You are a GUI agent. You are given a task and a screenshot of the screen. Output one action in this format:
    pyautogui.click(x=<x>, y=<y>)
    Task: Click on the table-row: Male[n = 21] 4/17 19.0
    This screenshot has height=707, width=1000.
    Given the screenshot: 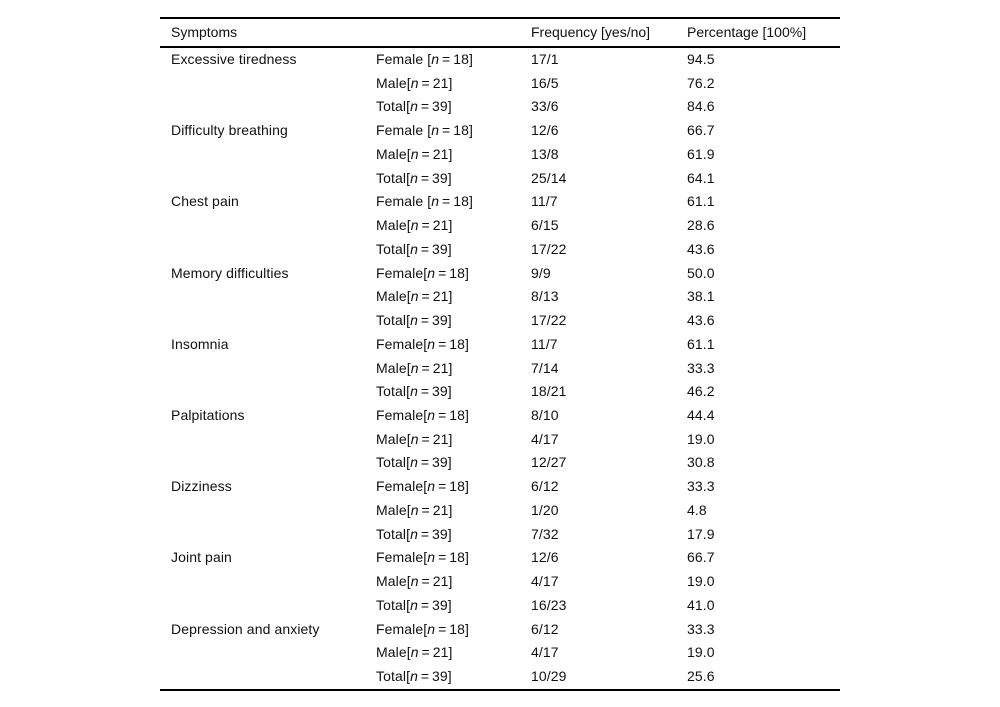 What is the action you would take?
    pyautogui.click(x=500, y=653)
    